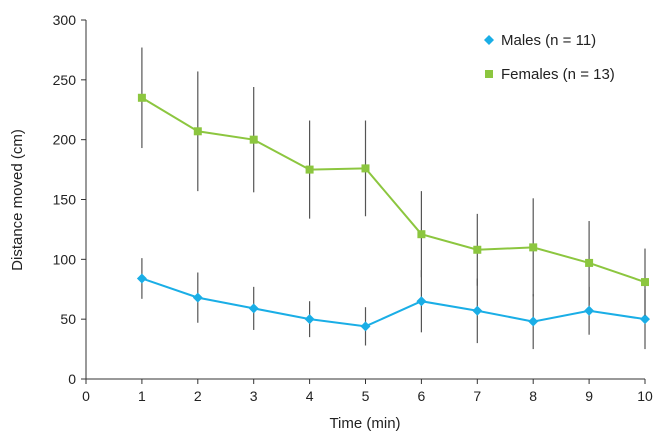  Describe the element at coordinates (198, 396) in the screenshot. I see `x-tick-label: 2` at that location.